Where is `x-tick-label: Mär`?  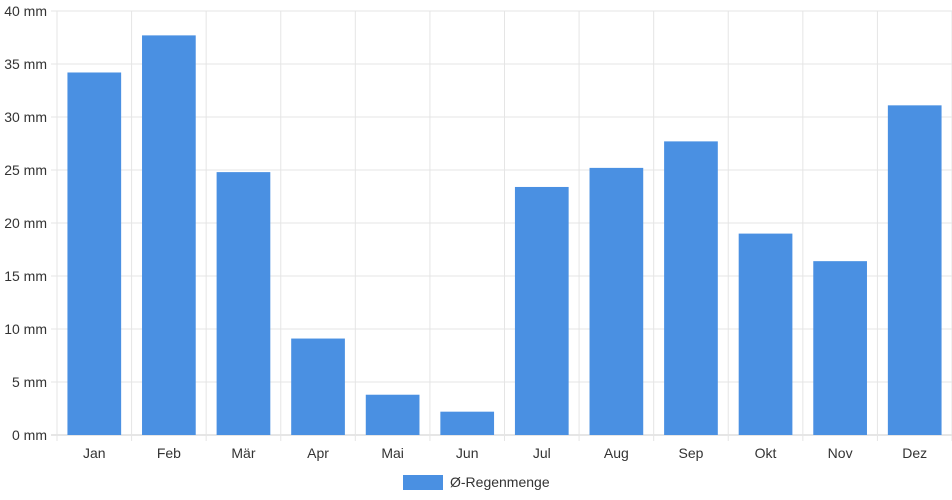 x-tick-label: Mär is located at coordinates (243, 453).